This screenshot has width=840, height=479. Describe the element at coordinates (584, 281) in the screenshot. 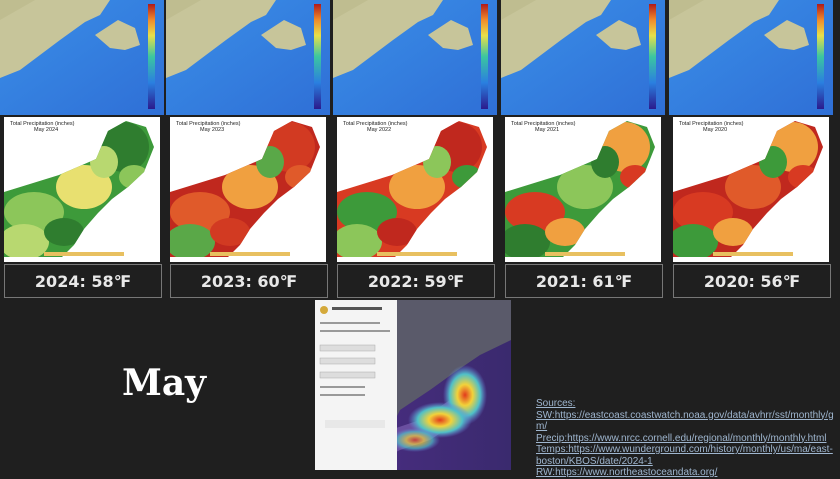

I see `temp-label: 2021: 61℉` at that location.